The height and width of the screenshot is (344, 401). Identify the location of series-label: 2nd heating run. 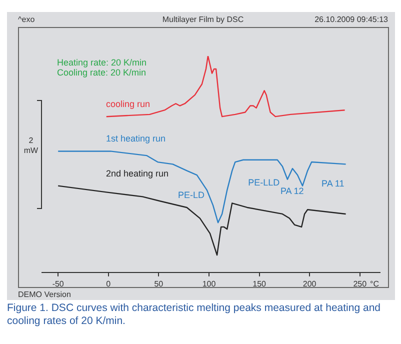
(137, 173).